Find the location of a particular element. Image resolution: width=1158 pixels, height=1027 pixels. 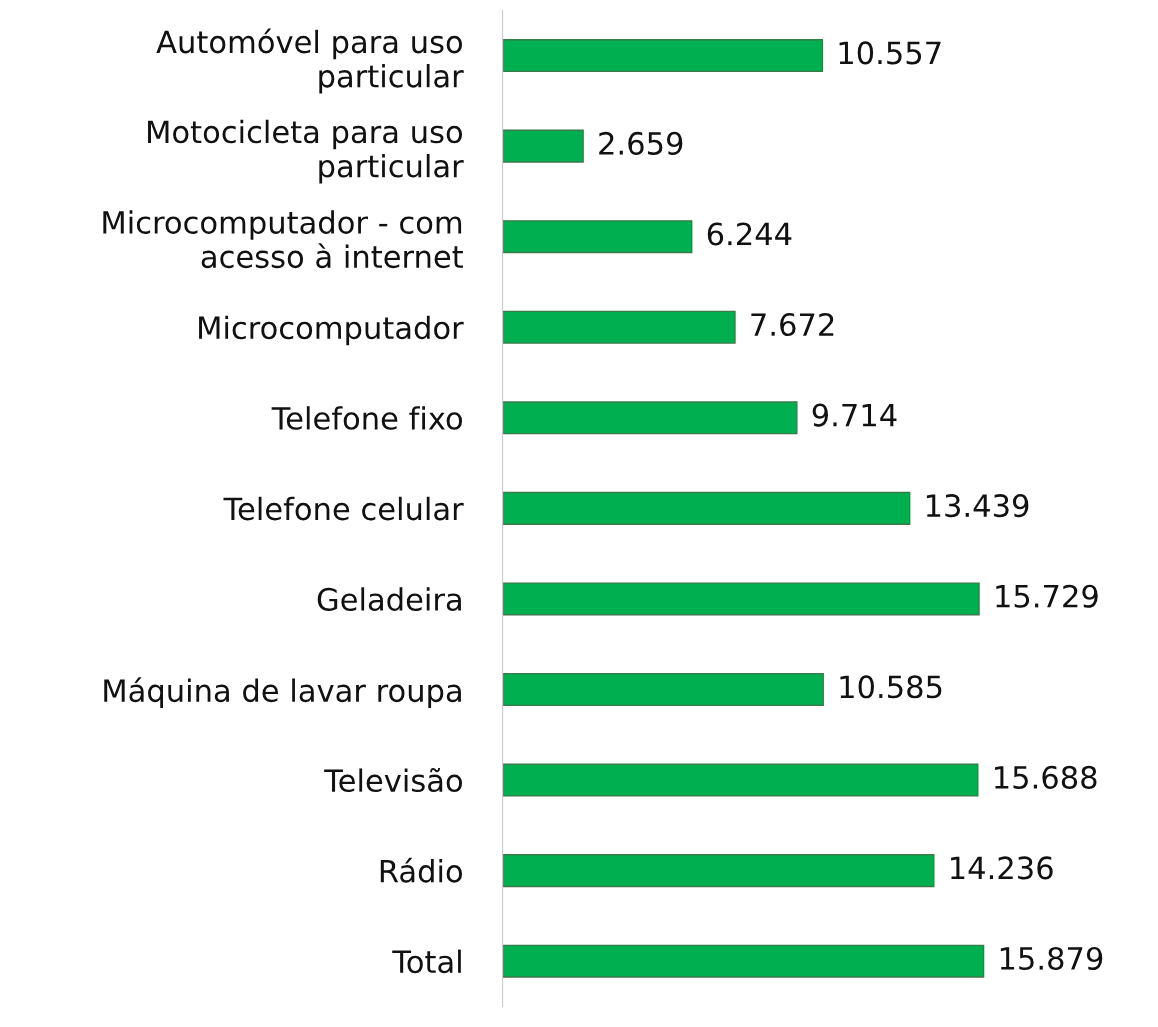

y-tick-label: Motocicleta para uso particular is located at coordinates (306, 151).